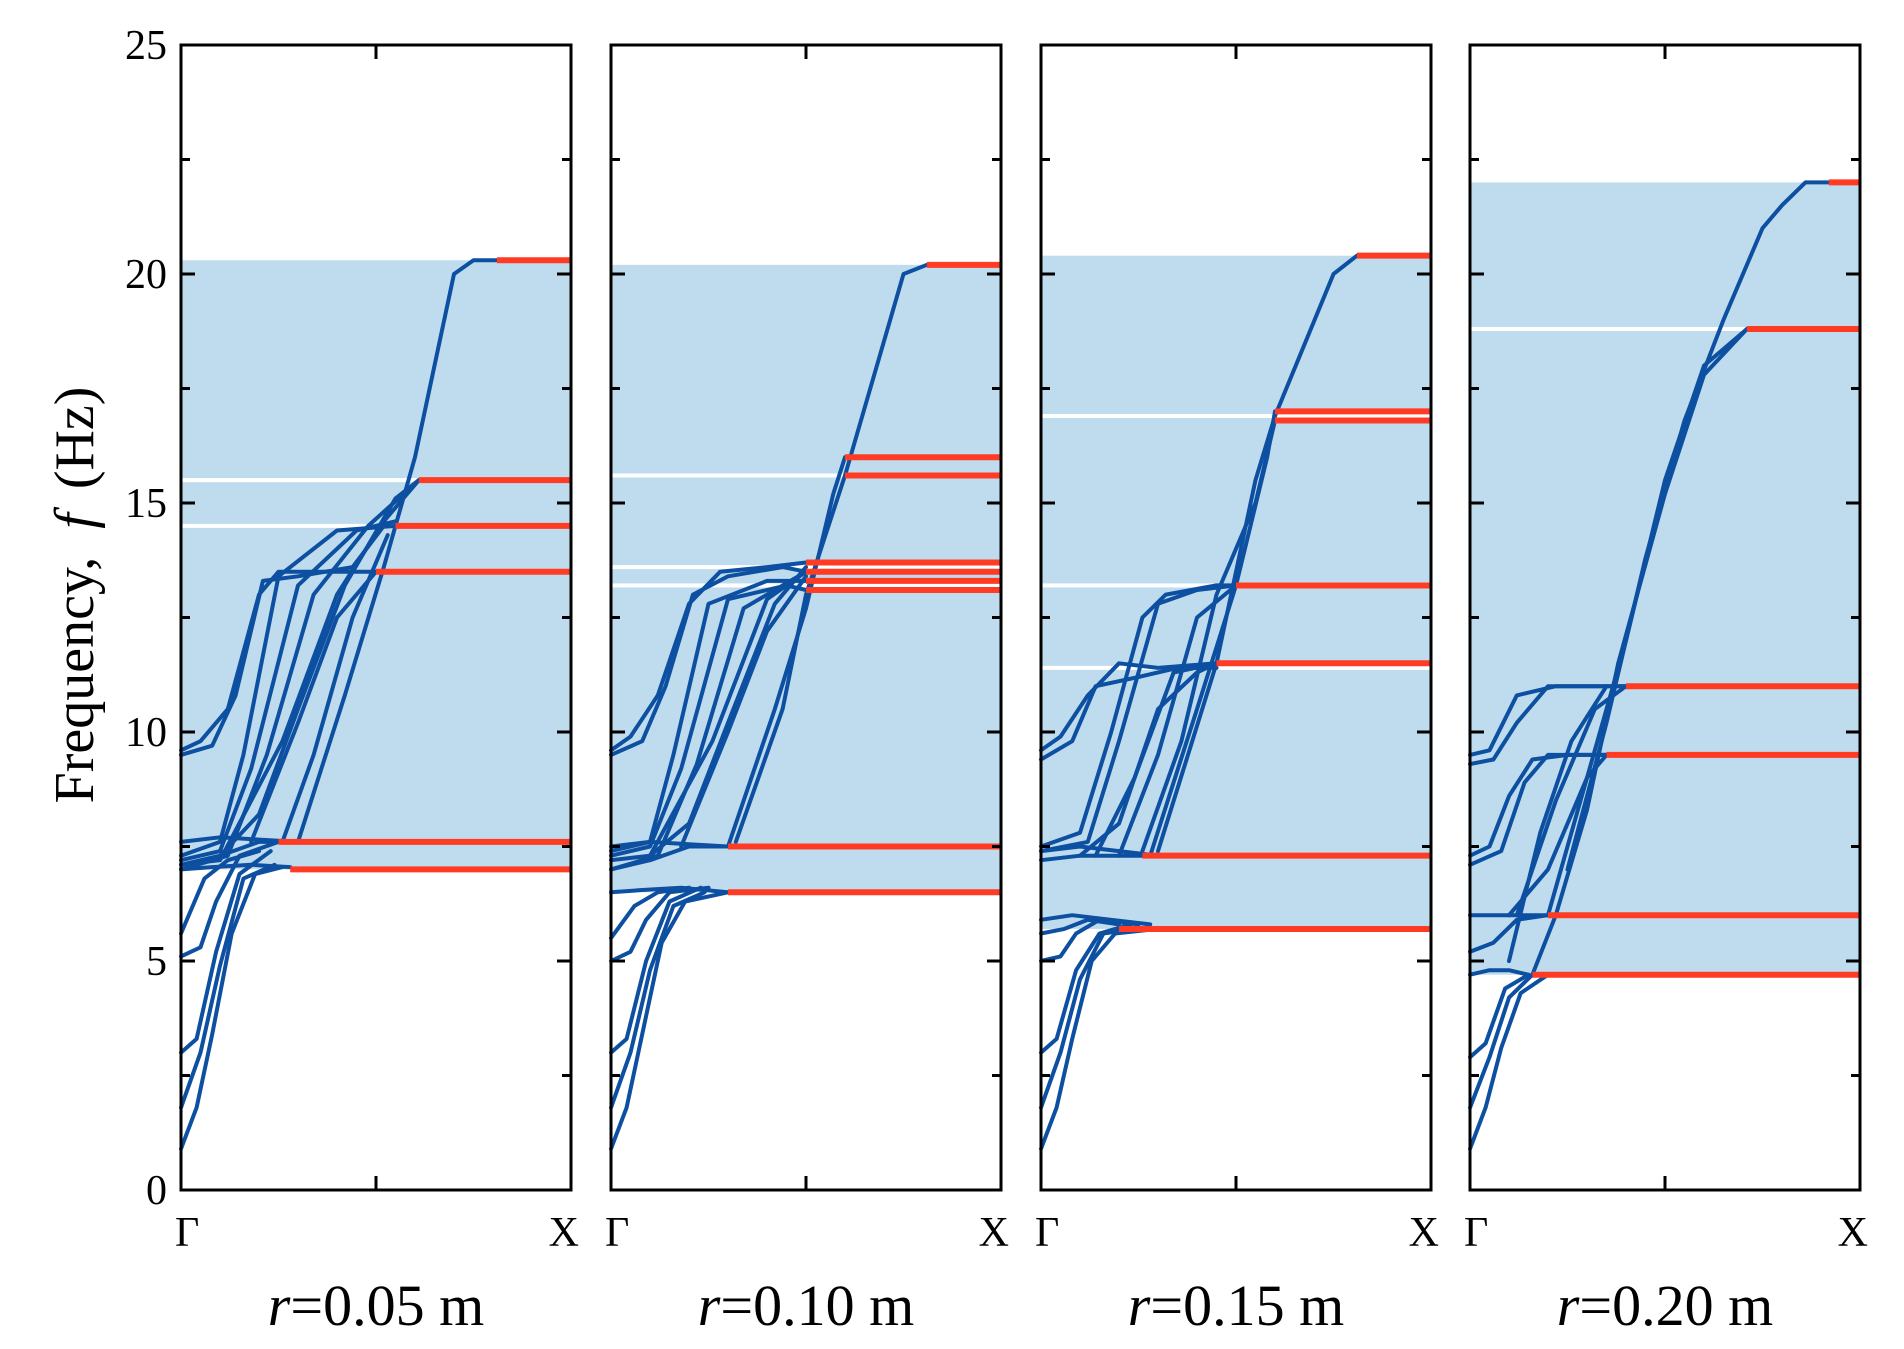 The height and width of the screenshot is (1349, 1904). I want to click on y-tick-label: 20, so click(146, 275).